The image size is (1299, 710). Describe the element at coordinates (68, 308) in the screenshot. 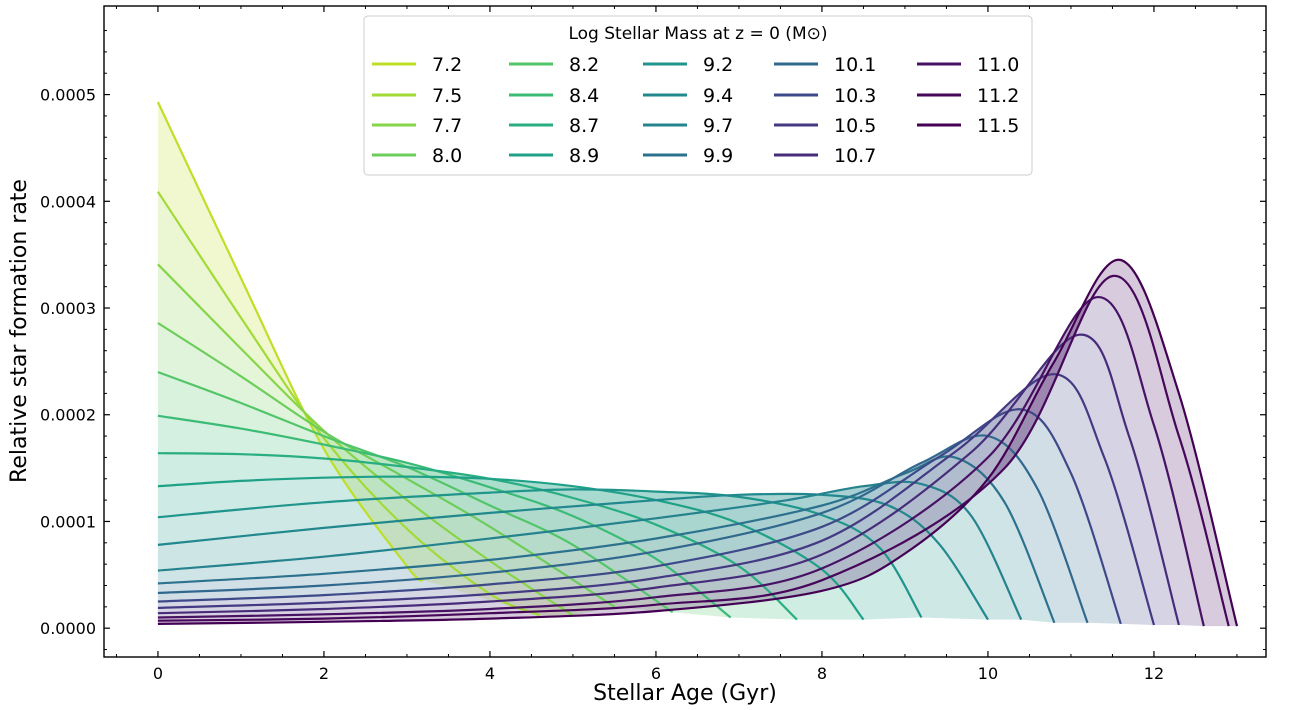

I see `y-tick-label: 0.0003` at that location.